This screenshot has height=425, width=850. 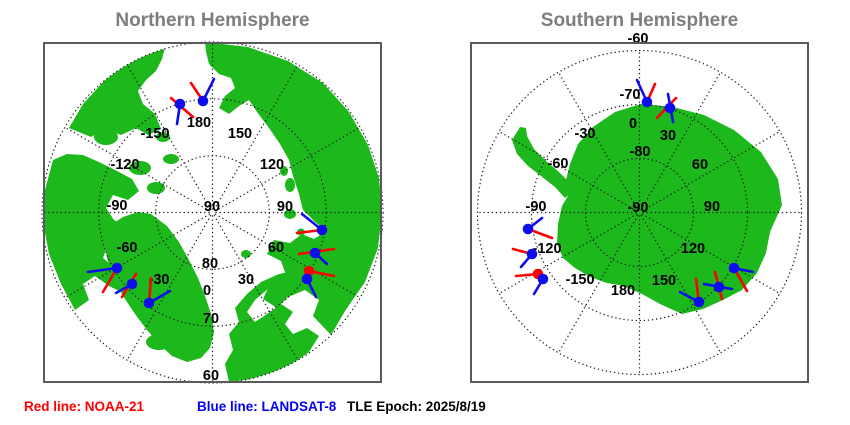 I want to click on land-greenland, so click(x=159, y=287).